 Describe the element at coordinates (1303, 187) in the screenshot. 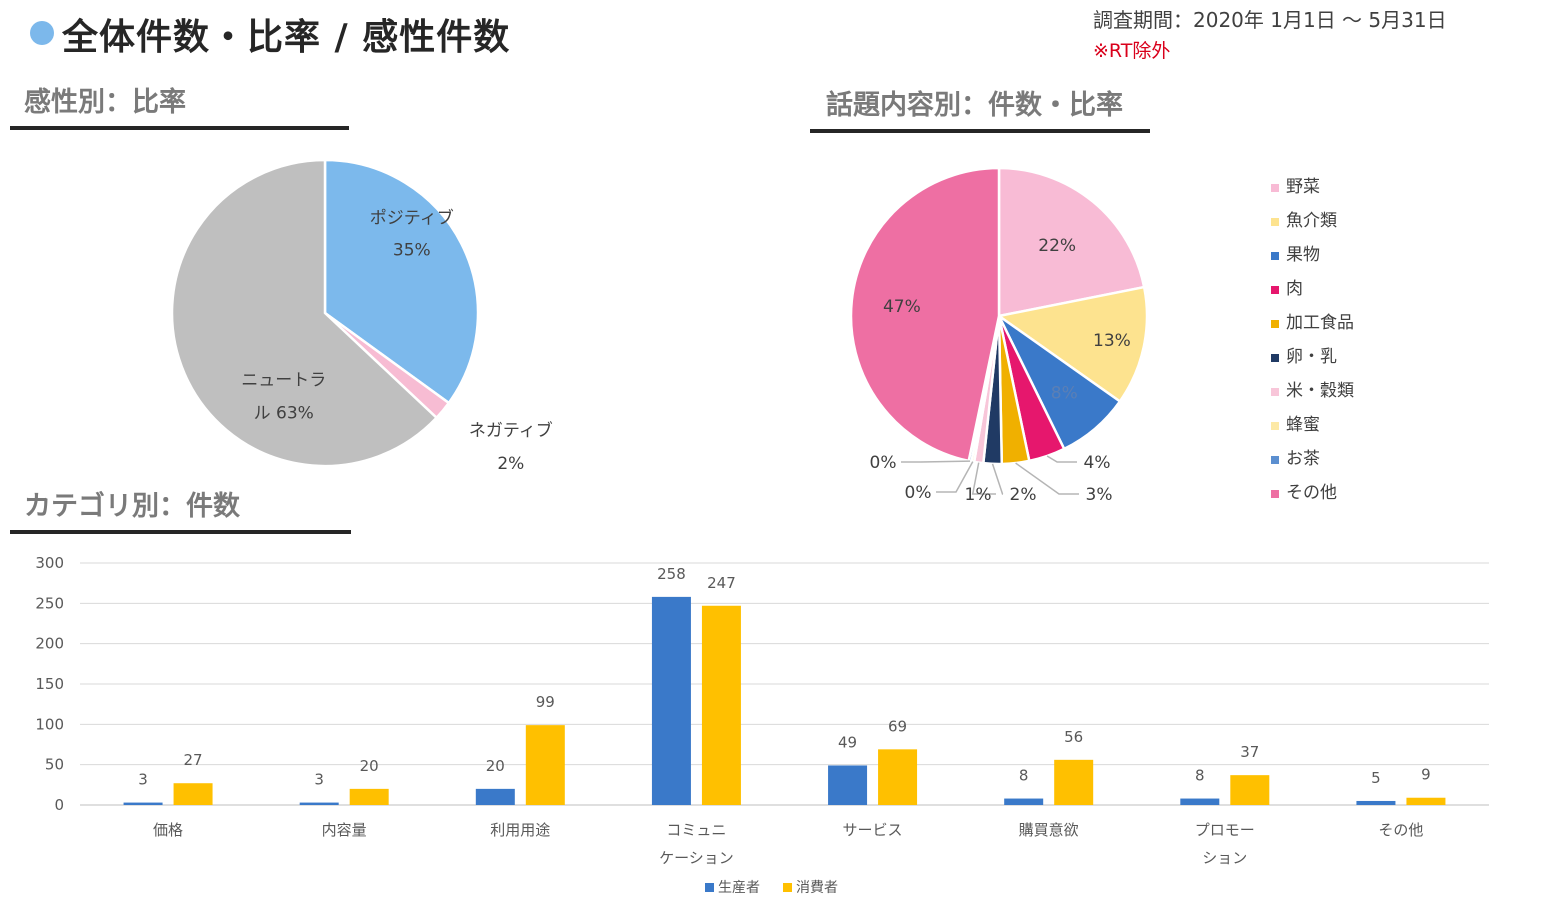

I see `topic-legend-label-1: 野菜` at that location.